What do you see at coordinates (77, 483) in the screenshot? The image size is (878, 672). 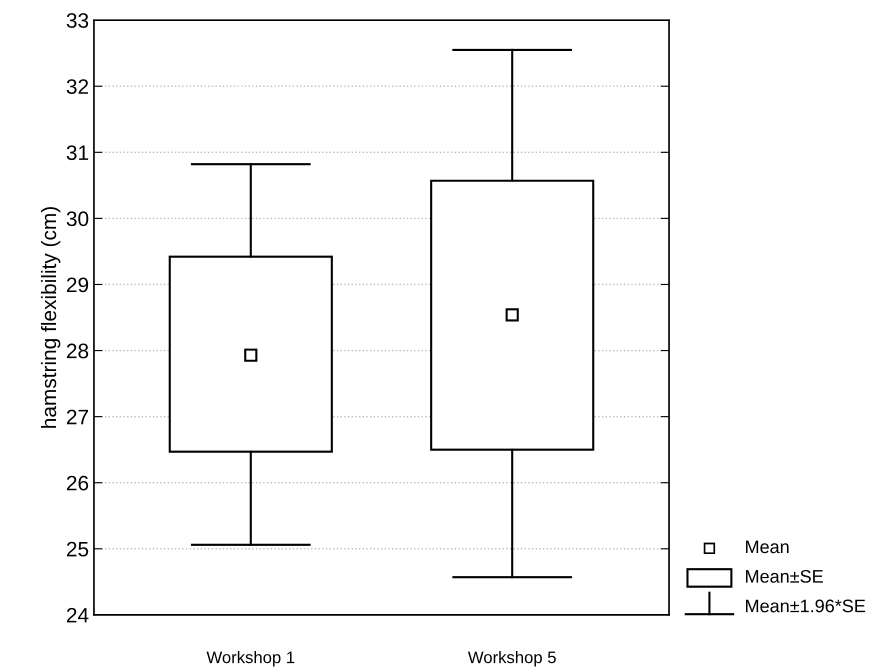 I see `y-tick-label: 26` at bounding box center [77, 483].